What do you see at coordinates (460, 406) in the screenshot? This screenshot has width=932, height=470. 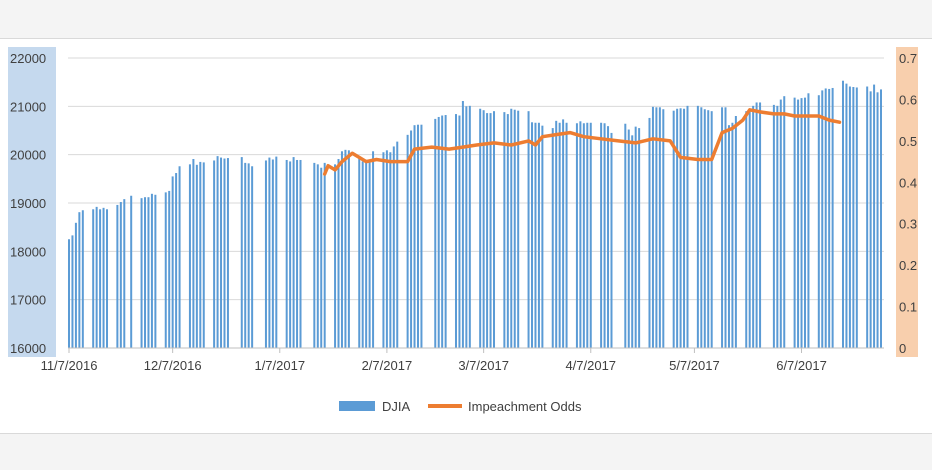 I see `legend: DJIA Impeachment Odds` at bounding box center [460, 406].